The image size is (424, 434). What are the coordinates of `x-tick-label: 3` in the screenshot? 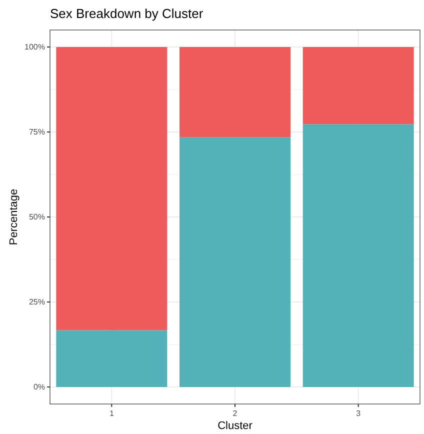 It's located at (359, 413).